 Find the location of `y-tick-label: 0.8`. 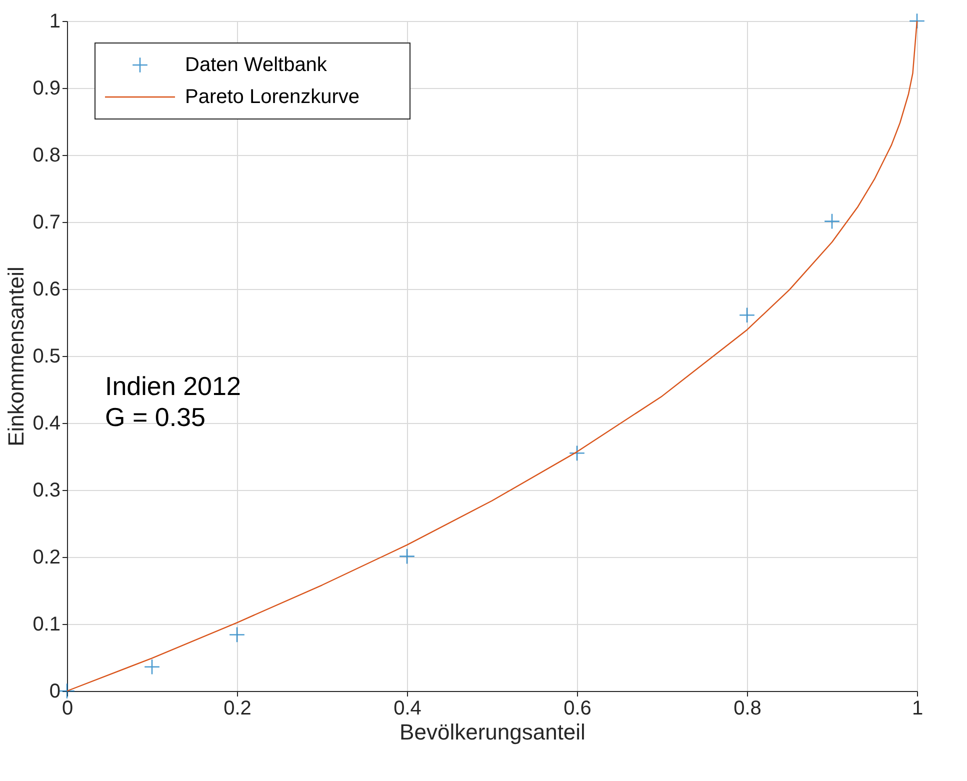

y-tick-label: 0.8 is located at coordinates (46, 155).